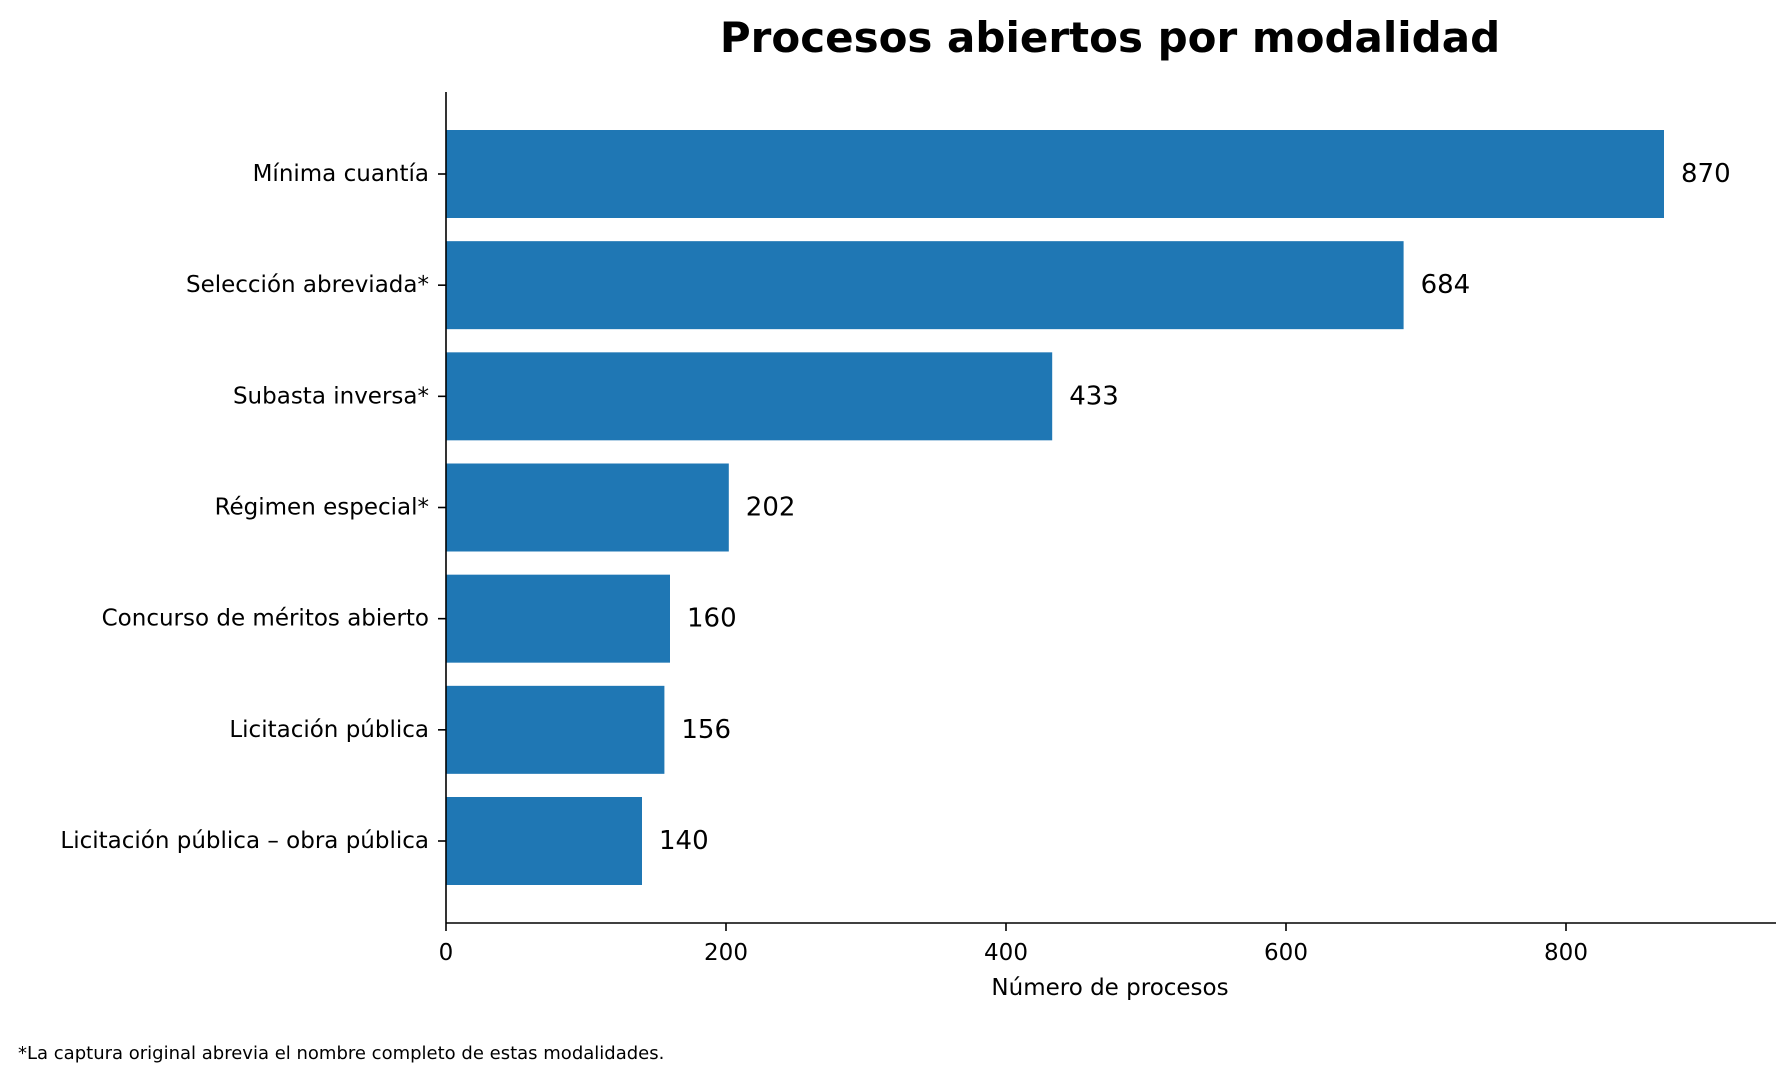  I want to click on y-tick-label: Licitación pública – obra pública, so click(244, 841).